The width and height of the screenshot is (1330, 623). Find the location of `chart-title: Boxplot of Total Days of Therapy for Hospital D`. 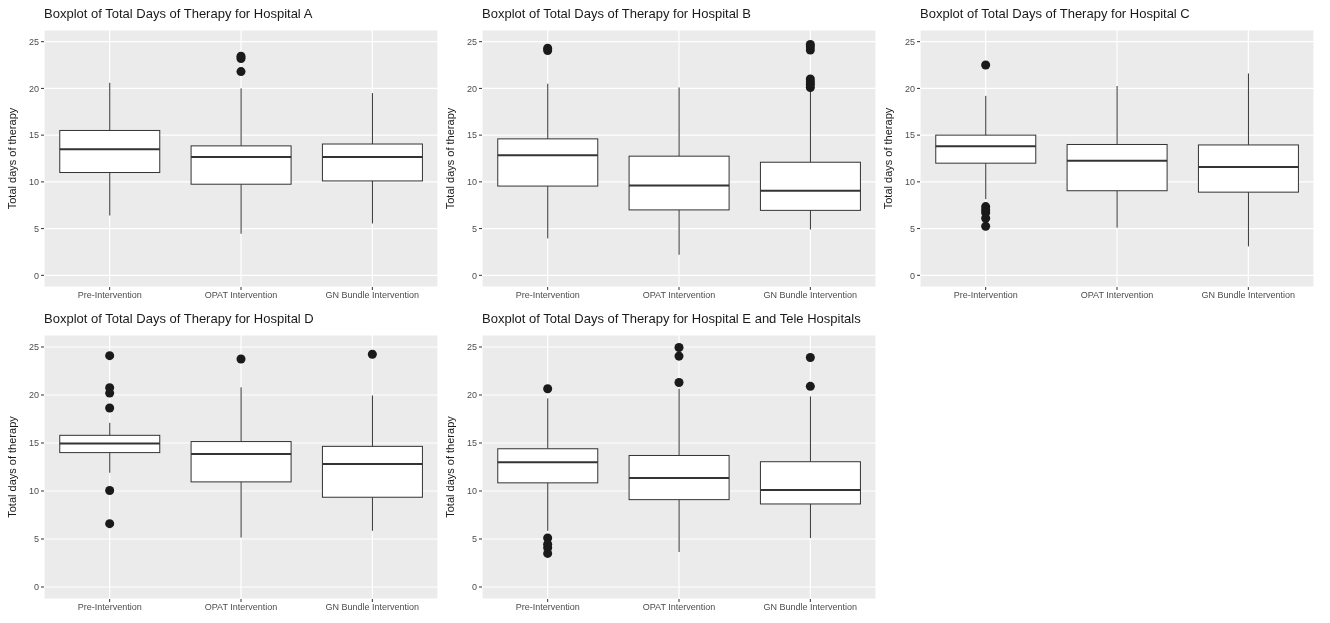

chart-title: Boxplot of Total Days of Therapy for Hospital D is located at coordinates (179, 319).